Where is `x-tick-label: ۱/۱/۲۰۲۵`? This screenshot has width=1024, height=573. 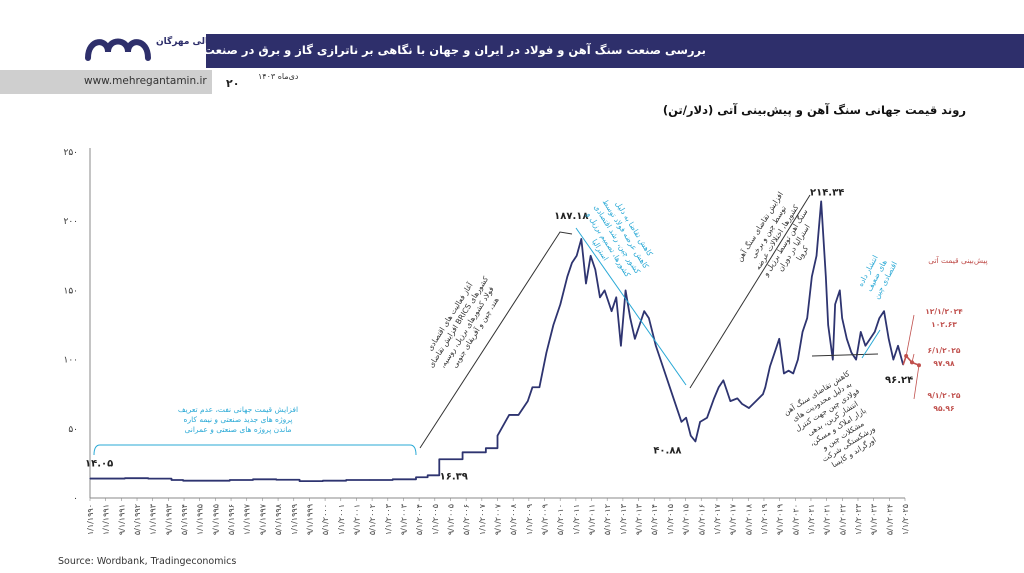
x-tick-label: ۱/۱/۲۰۲۵ is located at coordinates (905, 519).